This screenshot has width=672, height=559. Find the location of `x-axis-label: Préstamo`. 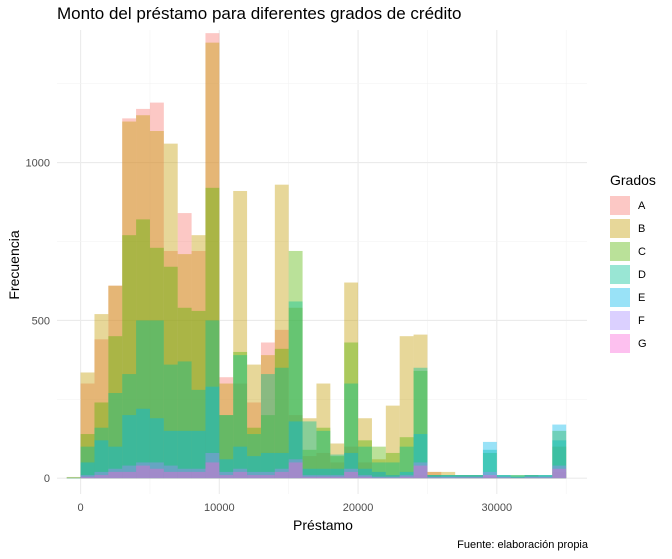

x-axis-label: Préstamo is located at coordinates (323, 525).